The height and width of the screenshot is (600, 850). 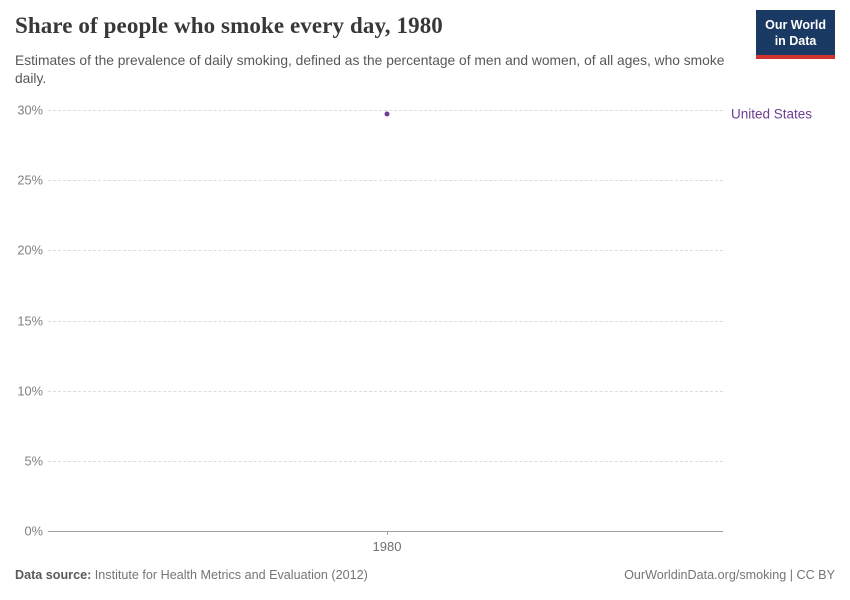 I want to click on owid-logo: Our World in Data, so click(x=795, y=34).